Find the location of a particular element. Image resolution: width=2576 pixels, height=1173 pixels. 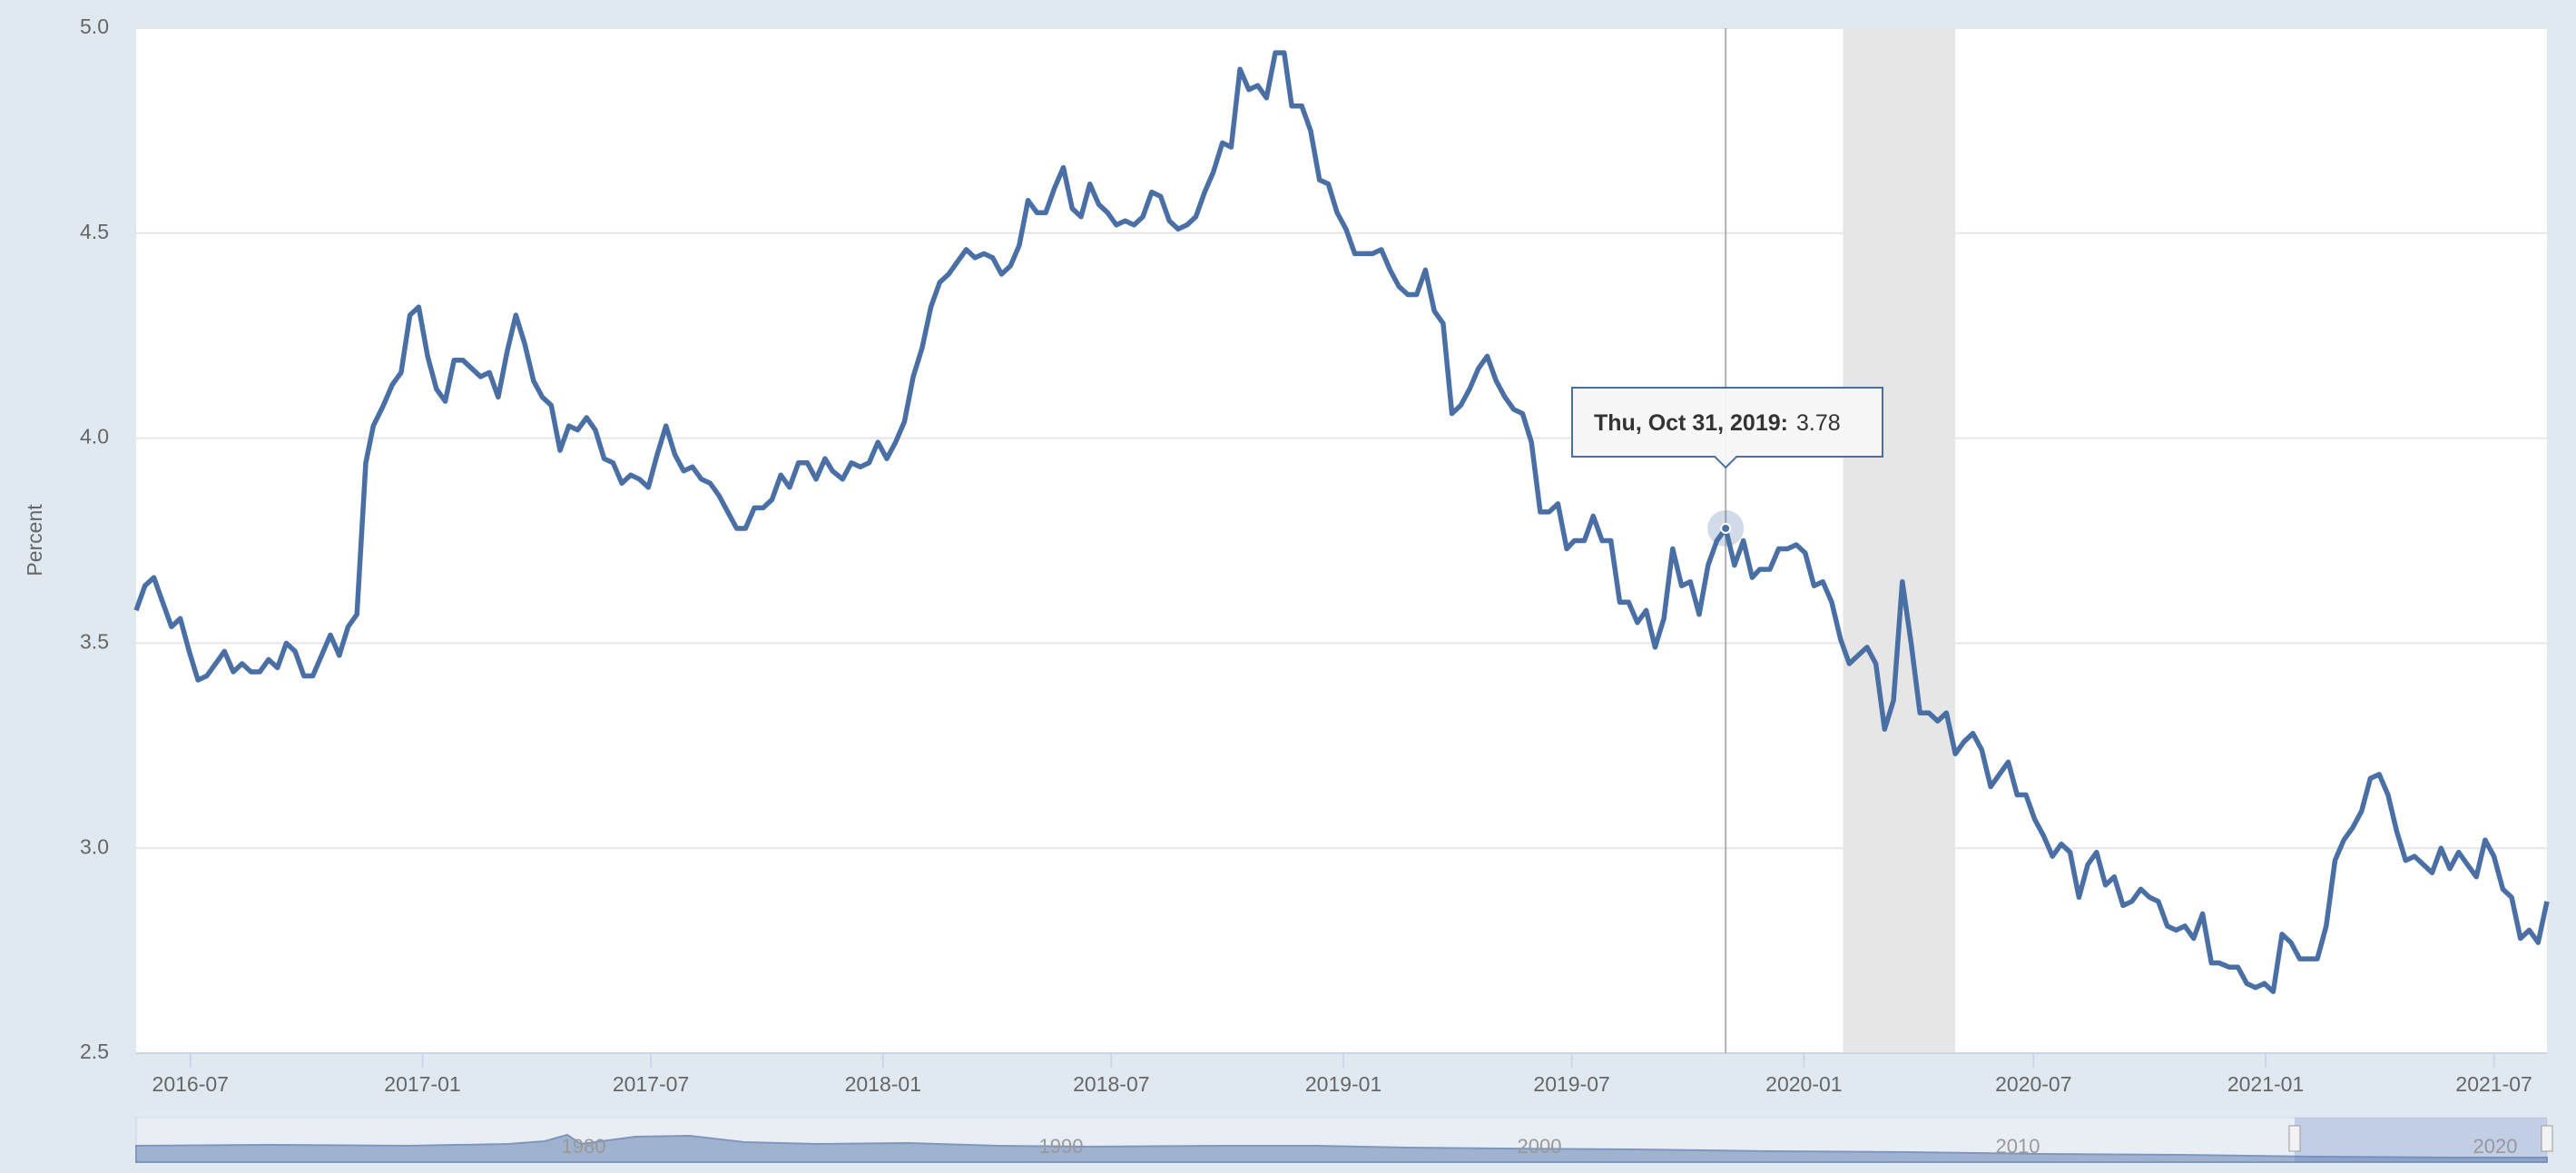

tooltip-date: Thu, Oct 31, 2019: is located at coordinates (1691, 423).